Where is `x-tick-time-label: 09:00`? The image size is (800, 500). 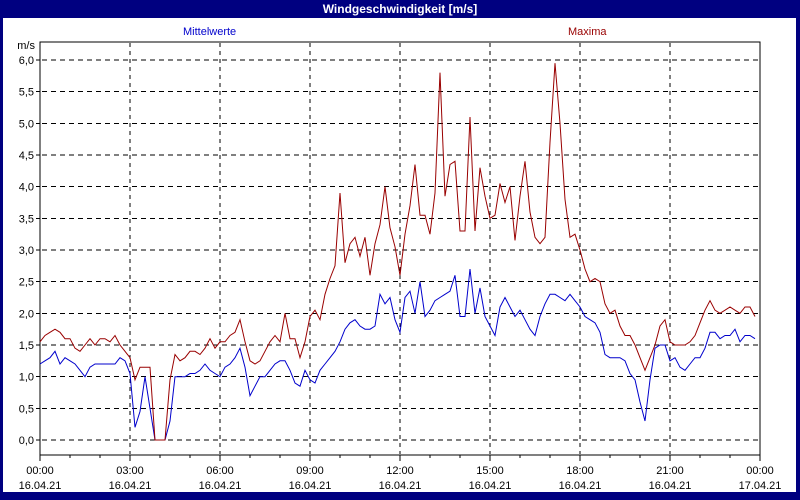
x-tick-time-label: 09:00 is located at coordinates (310, 471).